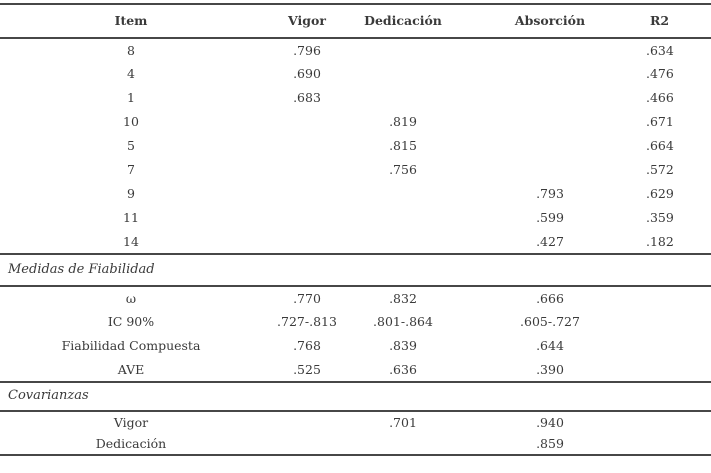  What do you see at coordinates (550, 322) in the screenshot?
I see `absorcion-cell: .605-.727` at bounding box center [550, 322].